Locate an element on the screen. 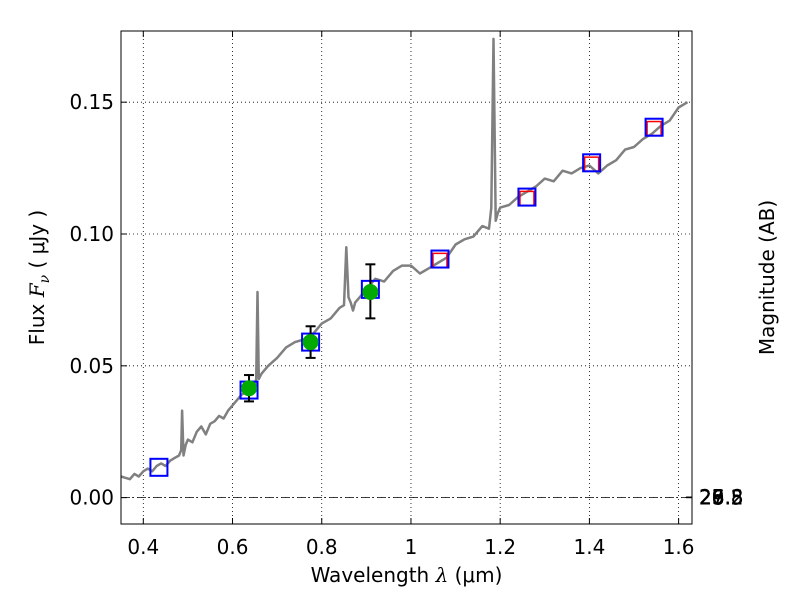  x-tick-label: 1.2 is located at coordinates (500, 547).